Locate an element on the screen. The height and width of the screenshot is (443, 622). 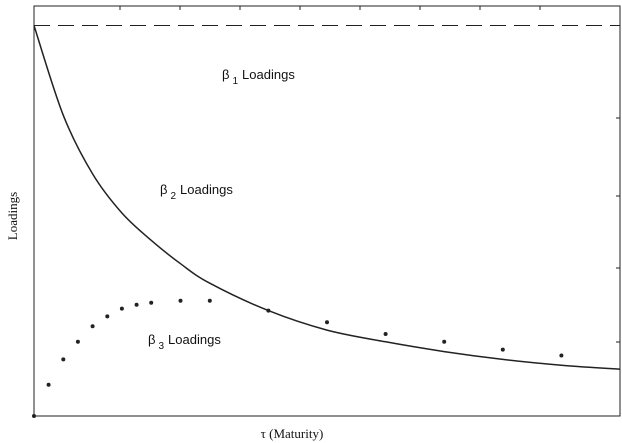
x-axis-label: τ (Maturity) is located at coordinates (292, 433).